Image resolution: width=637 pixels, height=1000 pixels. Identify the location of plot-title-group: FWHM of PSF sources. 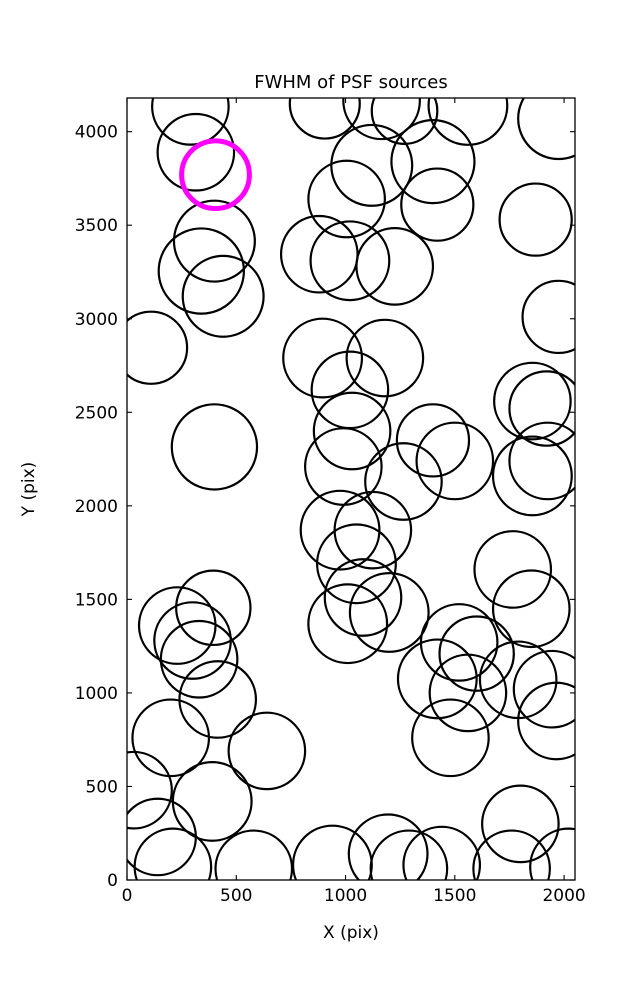
(351, 82).